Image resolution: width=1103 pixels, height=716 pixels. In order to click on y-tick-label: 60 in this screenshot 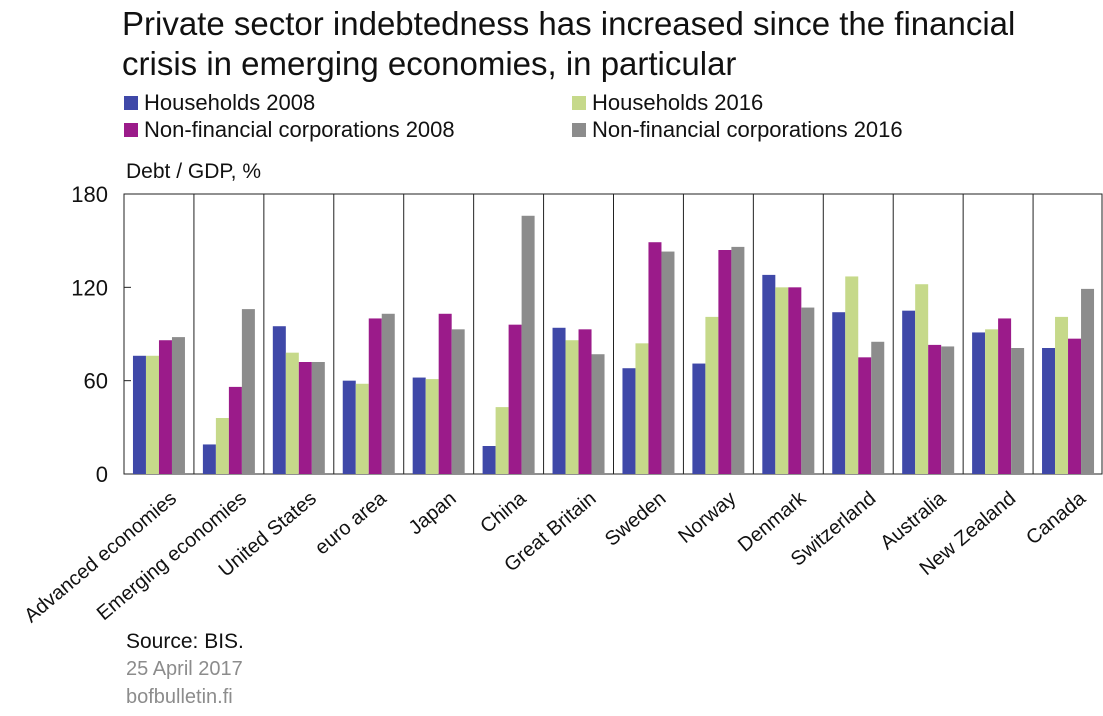, I will do `click(96, 381)`.